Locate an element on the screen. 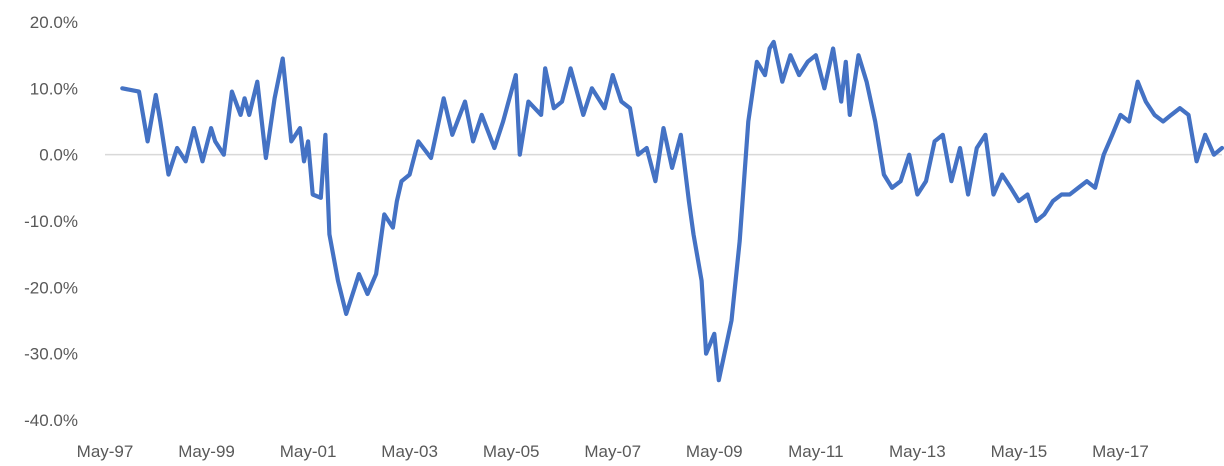  x-tick-label: May-07 is located at coordinates (612, 451).